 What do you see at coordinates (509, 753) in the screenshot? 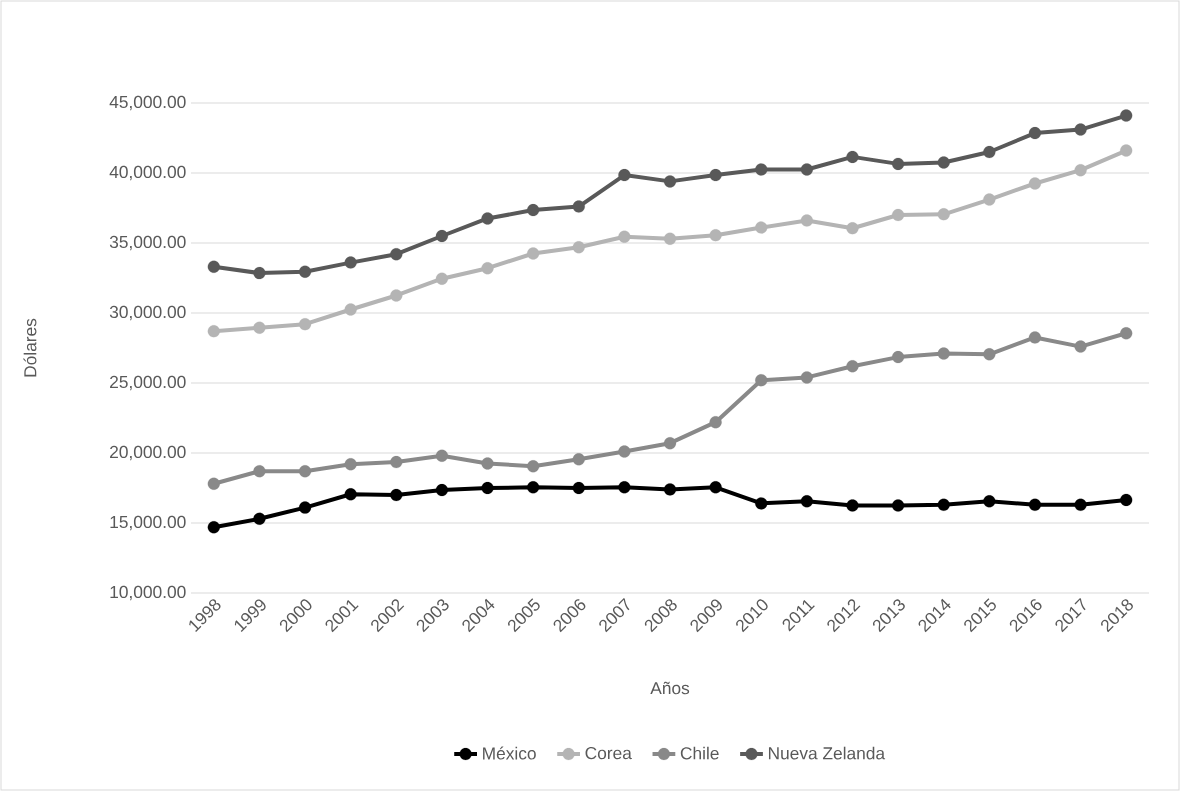
I see `legend-label: México` at bounding box center [509, 753].